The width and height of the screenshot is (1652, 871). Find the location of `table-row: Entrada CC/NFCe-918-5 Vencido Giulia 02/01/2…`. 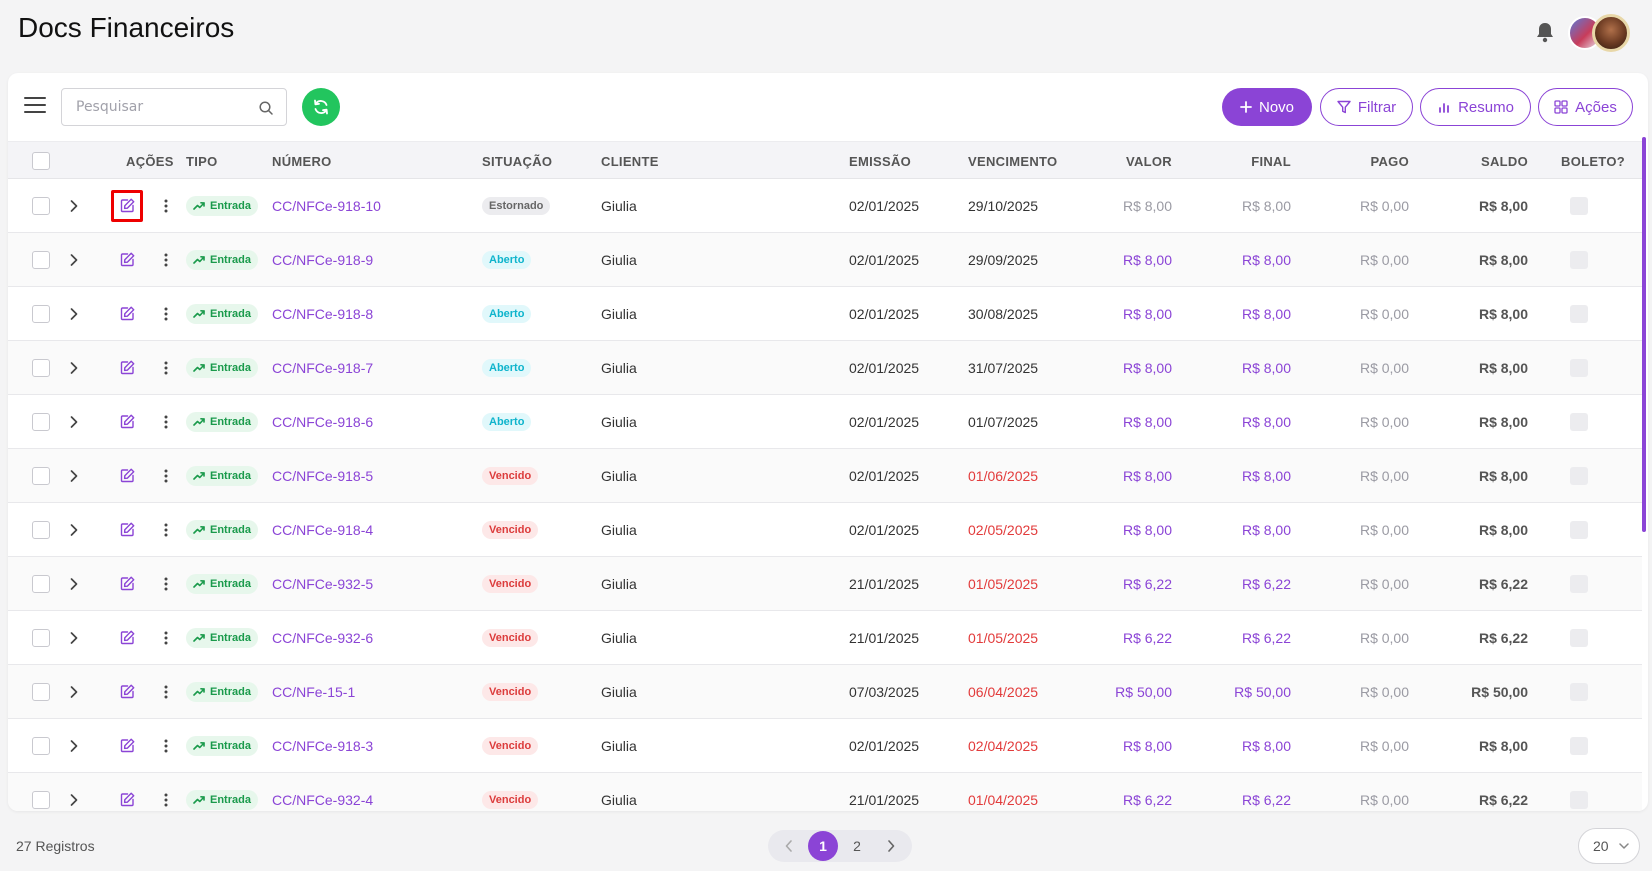

table-row: Entrada CC/NFCe-918-5 Vencido Giulia 02/01/2… is located at coordinates (825, 476).